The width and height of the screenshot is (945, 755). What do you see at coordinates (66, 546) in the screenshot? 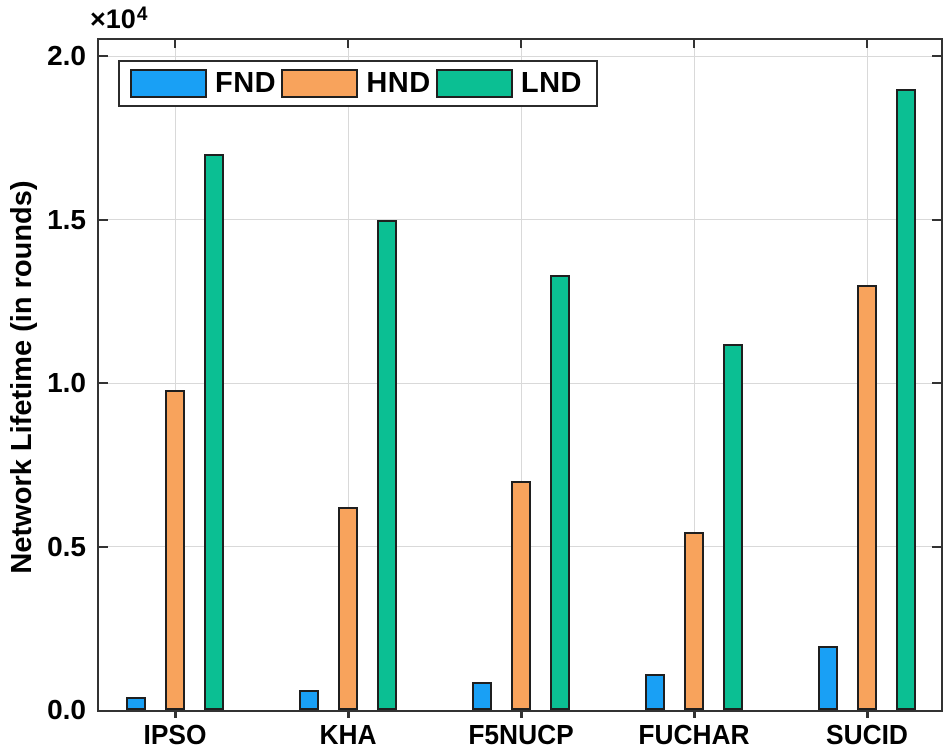
I see `y-tick-label-0.5: 0.5` at bounding box center [66, 546].